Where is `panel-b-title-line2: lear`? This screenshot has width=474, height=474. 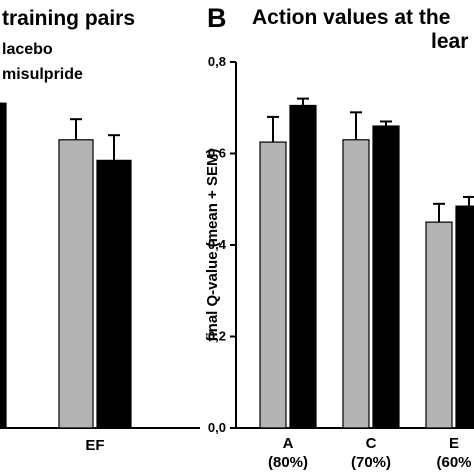
panel-b-title-line2: lear is located at coordinates (449, 41).